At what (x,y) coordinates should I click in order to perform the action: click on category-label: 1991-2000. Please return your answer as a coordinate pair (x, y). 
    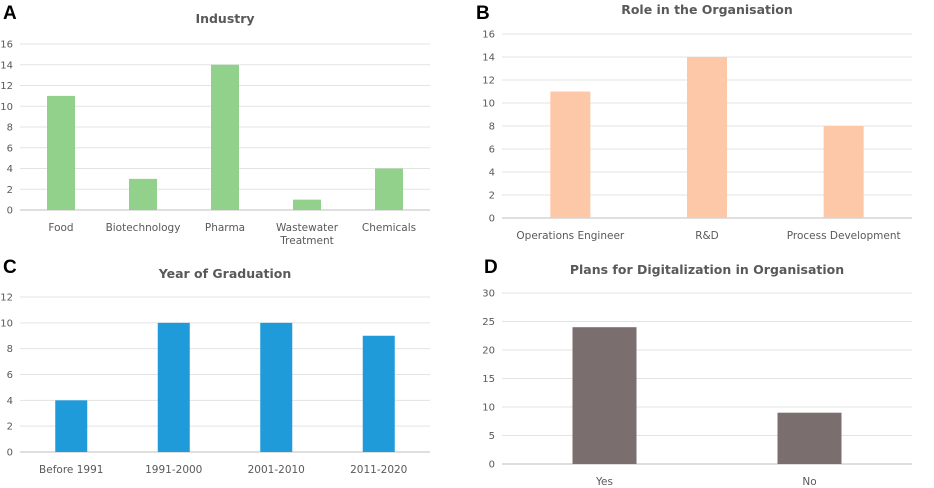
    Looking at the image, I should click on (173, 470).